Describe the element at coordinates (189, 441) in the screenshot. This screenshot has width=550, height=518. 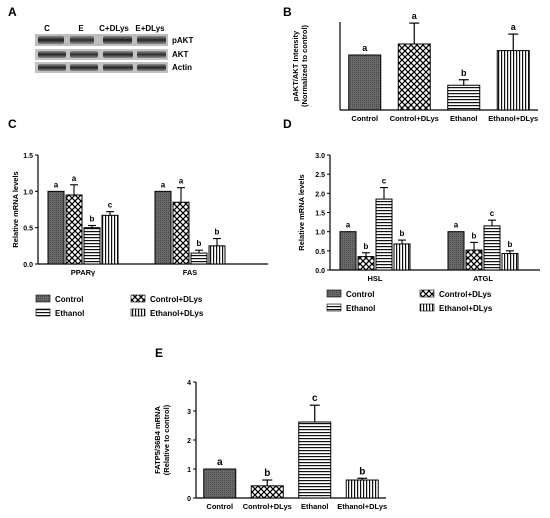
I see `y-tick-label: 2` at that location.